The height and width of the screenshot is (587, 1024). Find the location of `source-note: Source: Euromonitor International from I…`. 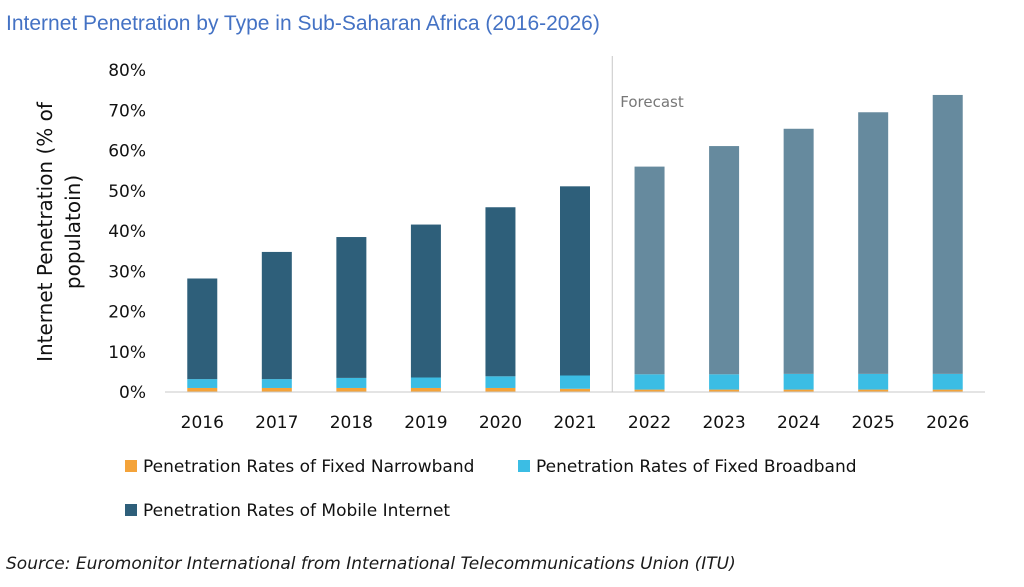

source-note: Source: Euromonitor International from I… is located at coordinates (371, 564).